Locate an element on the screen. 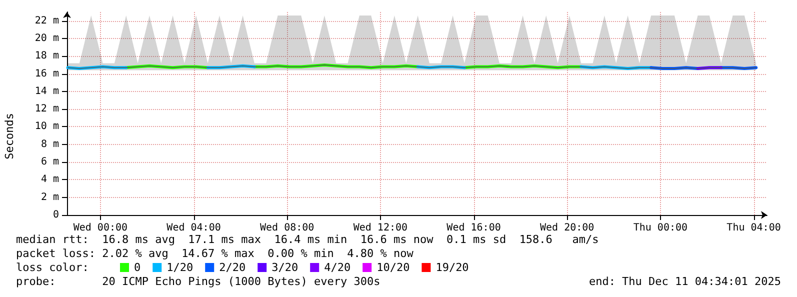 This screenshot has height=297, width=797. x-tick-label: Wed 00:00 is located at coordinates (100, 228).